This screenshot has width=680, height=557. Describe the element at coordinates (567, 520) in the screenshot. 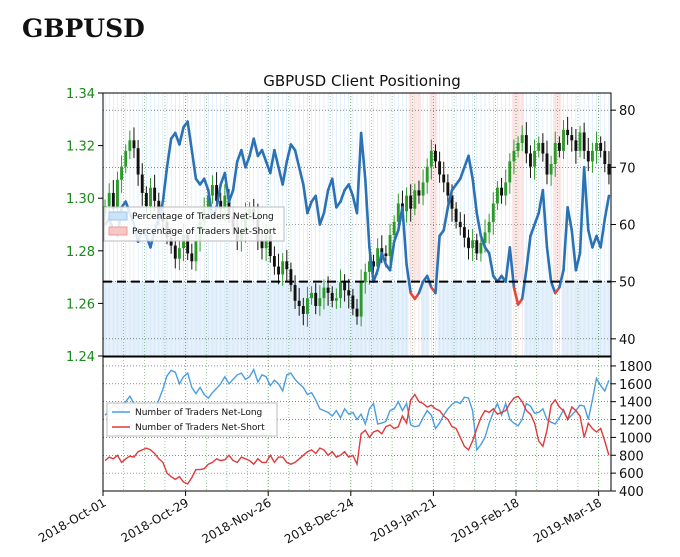

I see `date-tick-label: 2019-Mar-18` at that location.